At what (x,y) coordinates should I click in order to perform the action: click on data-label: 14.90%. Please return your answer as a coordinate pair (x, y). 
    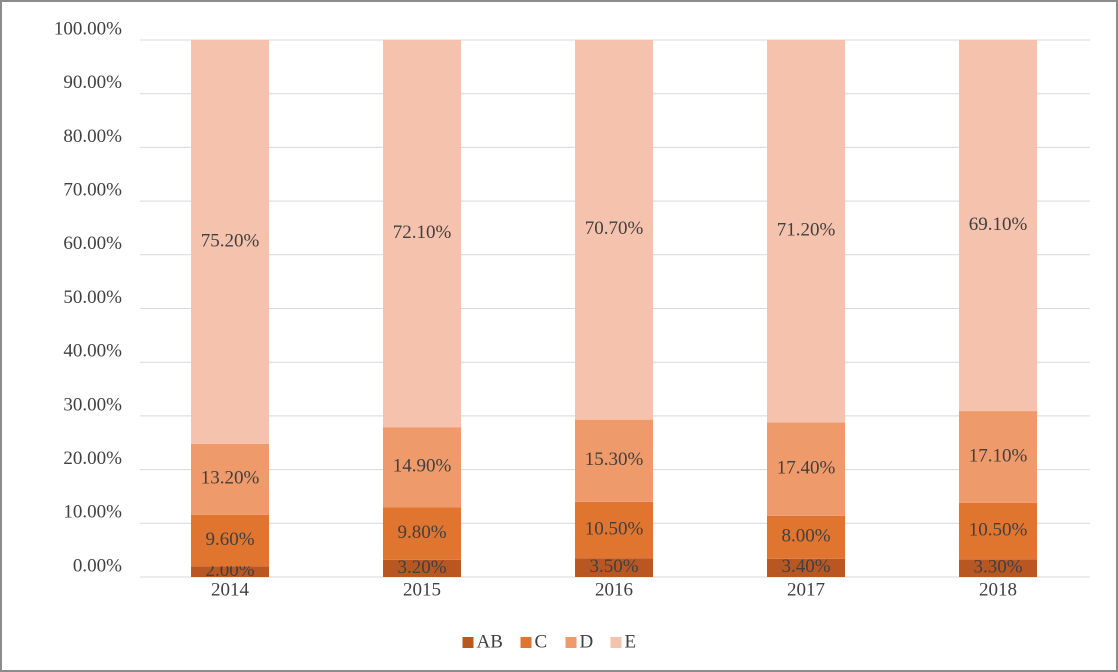
    Looking at the image, I should click on (422, 466).